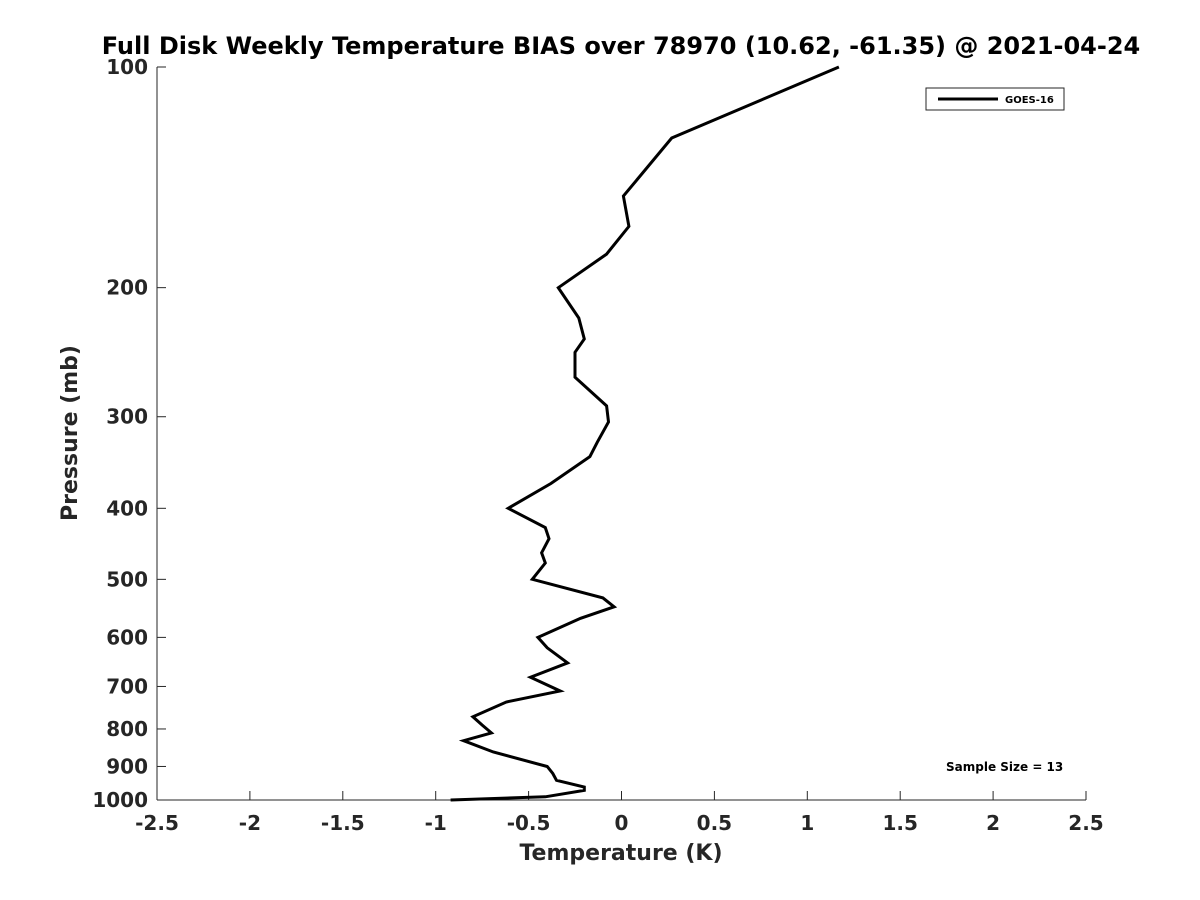  Describe the element at coordinates (436, 823) in the screenshot. I see `x-tick-label: -1` at that location.